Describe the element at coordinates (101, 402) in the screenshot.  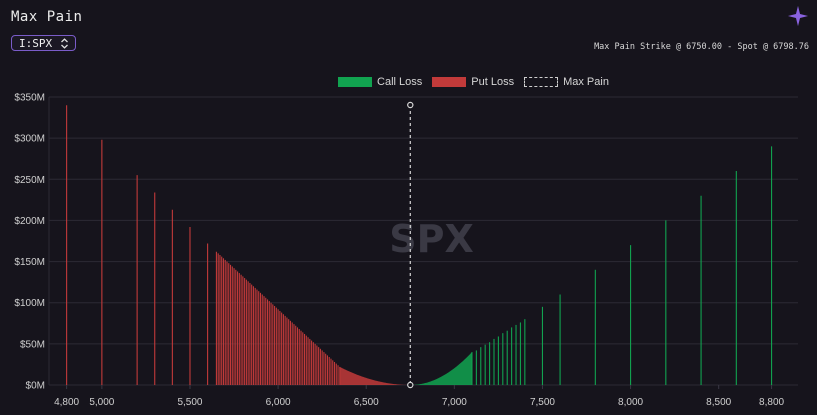
I see `x-tick-label: 5,000` at that location.